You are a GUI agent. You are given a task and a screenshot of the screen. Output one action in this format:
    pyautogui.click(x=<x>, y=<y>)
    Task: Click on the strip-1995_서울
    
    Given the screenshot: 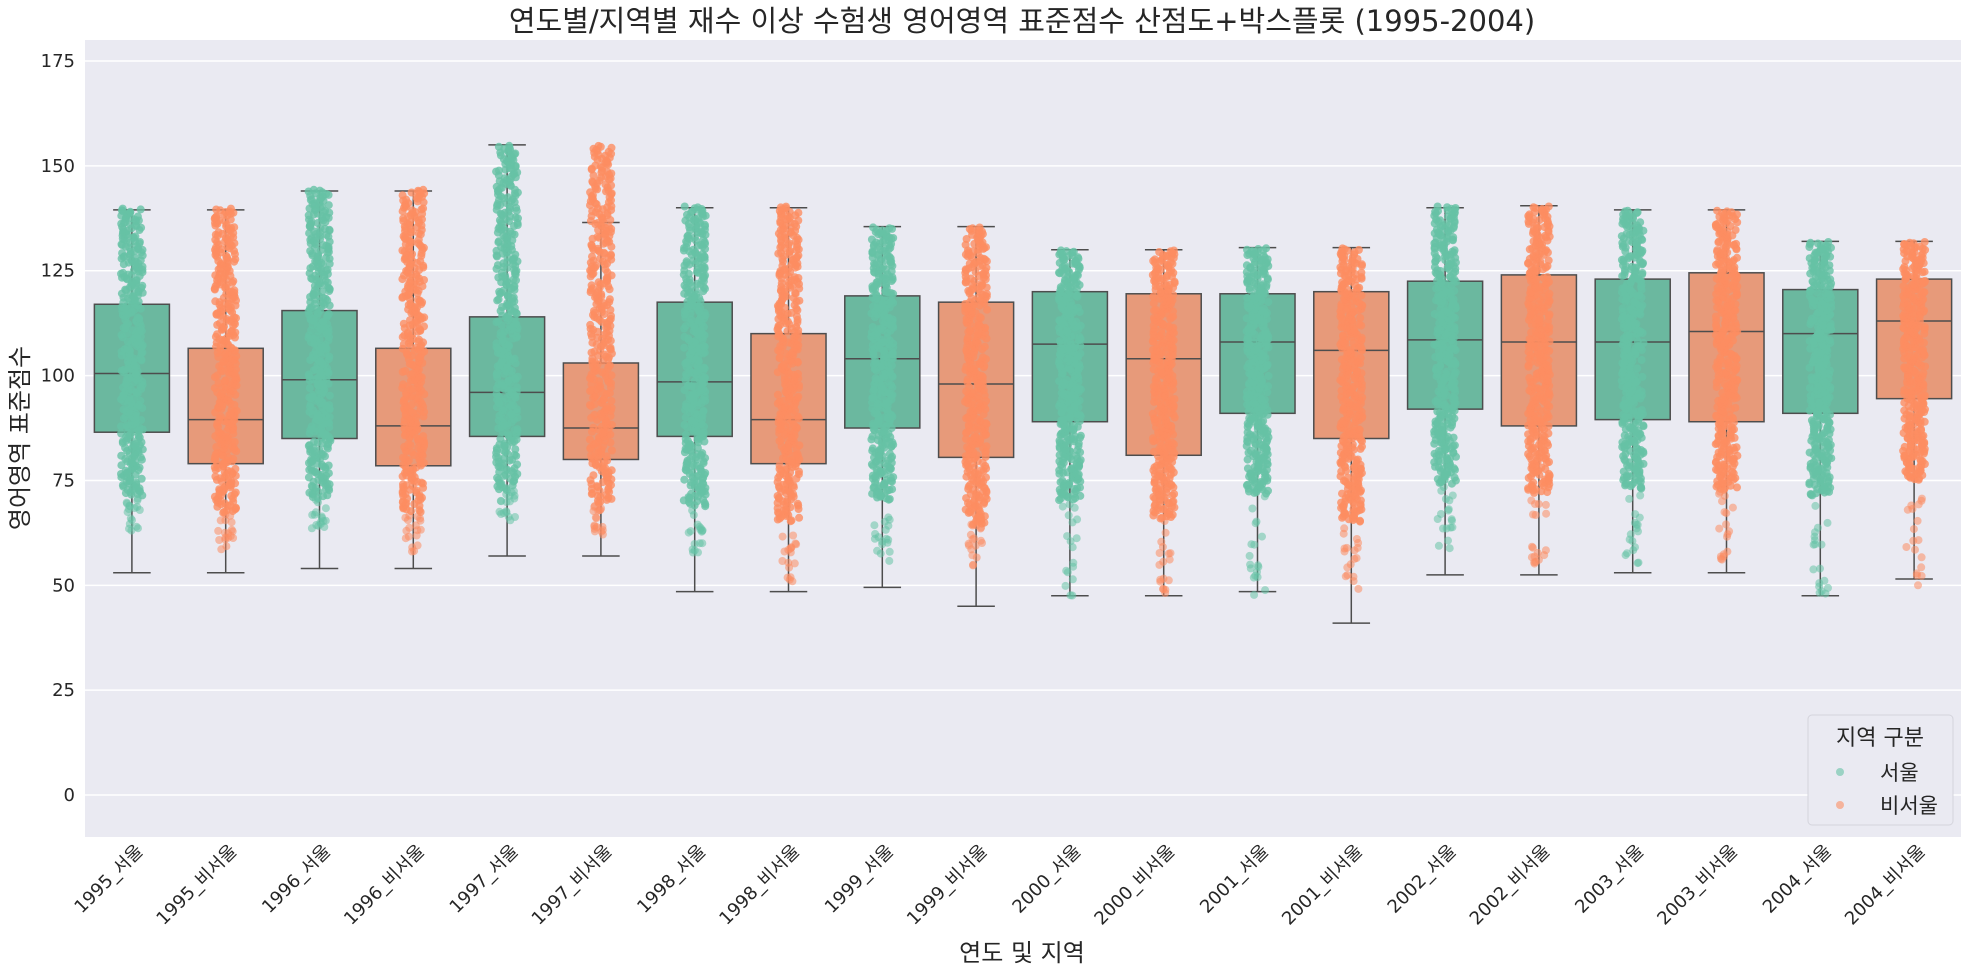 What is the action you would take?
    pyautogui.click(x=132, y=369)
    